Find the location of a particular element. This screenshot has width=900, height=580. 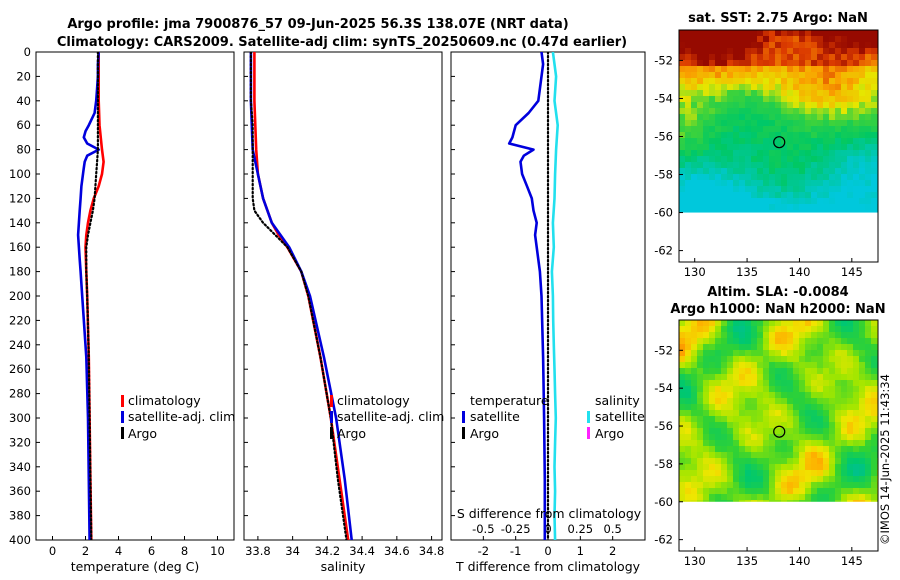

legend-label-argo: Argo is located at coordinates (351, 433).